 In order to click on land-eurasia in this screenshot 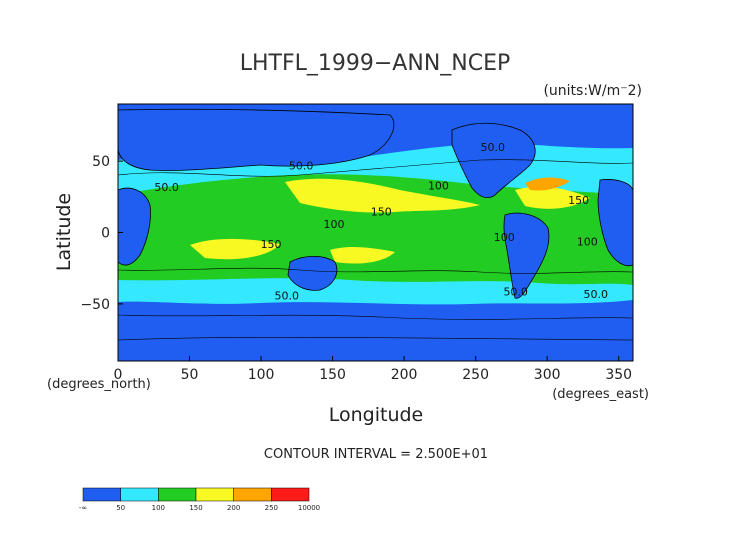, I will do `click(256, 139)`.